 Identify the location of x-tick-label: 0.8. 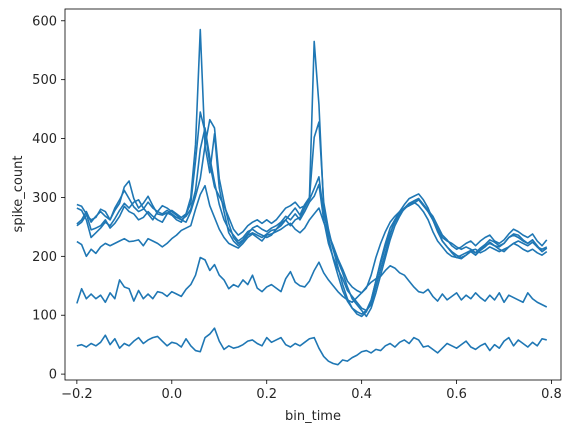
(551, 394).